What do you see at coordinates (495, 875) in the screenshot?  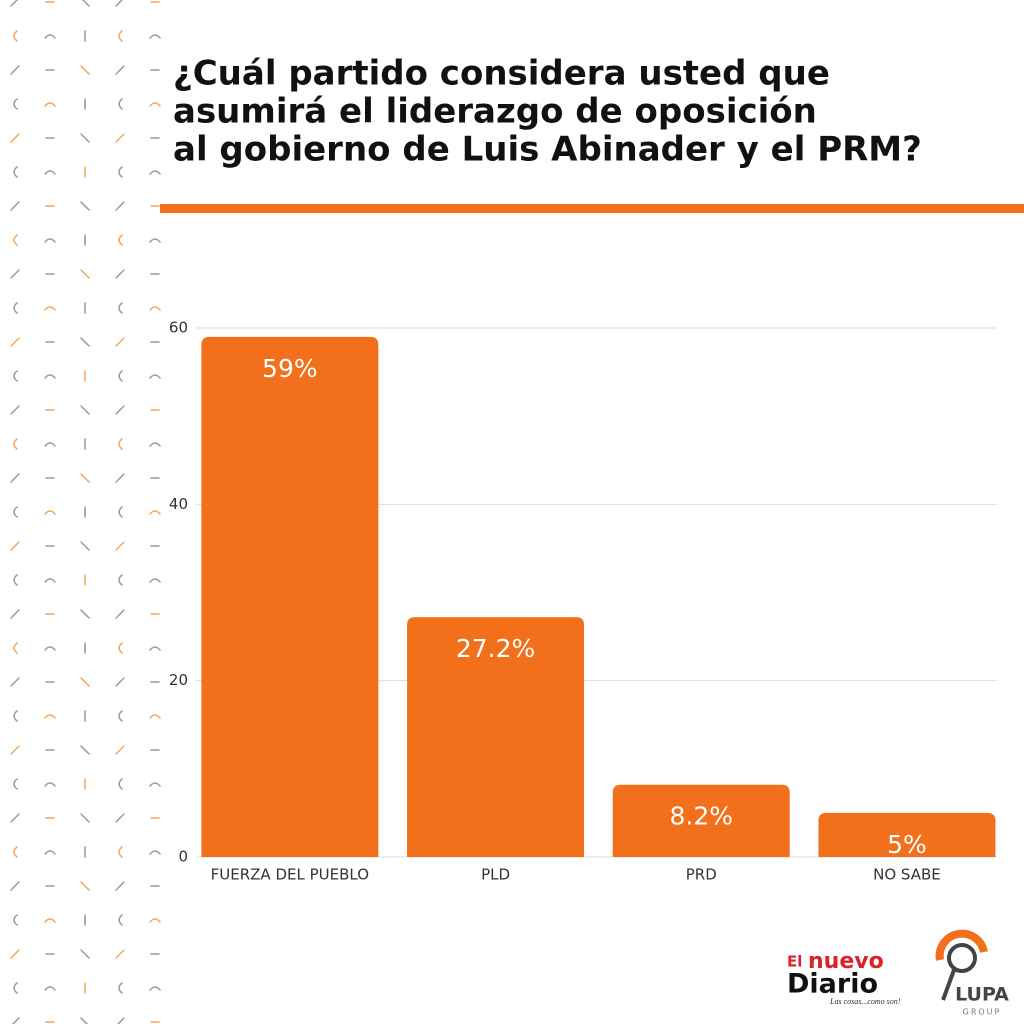 I see `x-tick-label: PLD` at bounding box center [495, 875].